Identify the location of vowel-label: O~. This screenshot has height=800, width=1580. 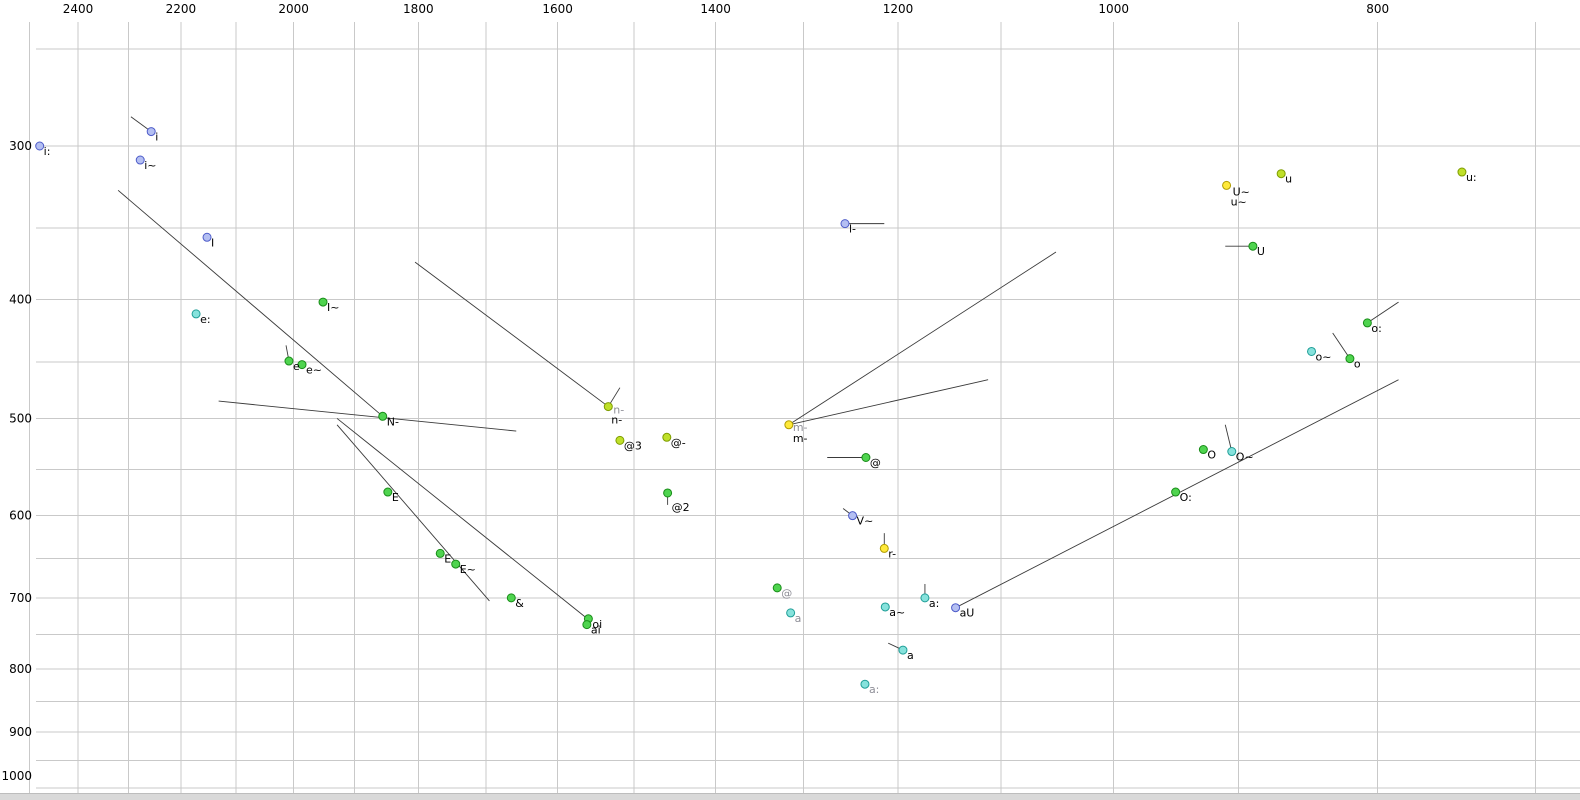
(1245, 457).